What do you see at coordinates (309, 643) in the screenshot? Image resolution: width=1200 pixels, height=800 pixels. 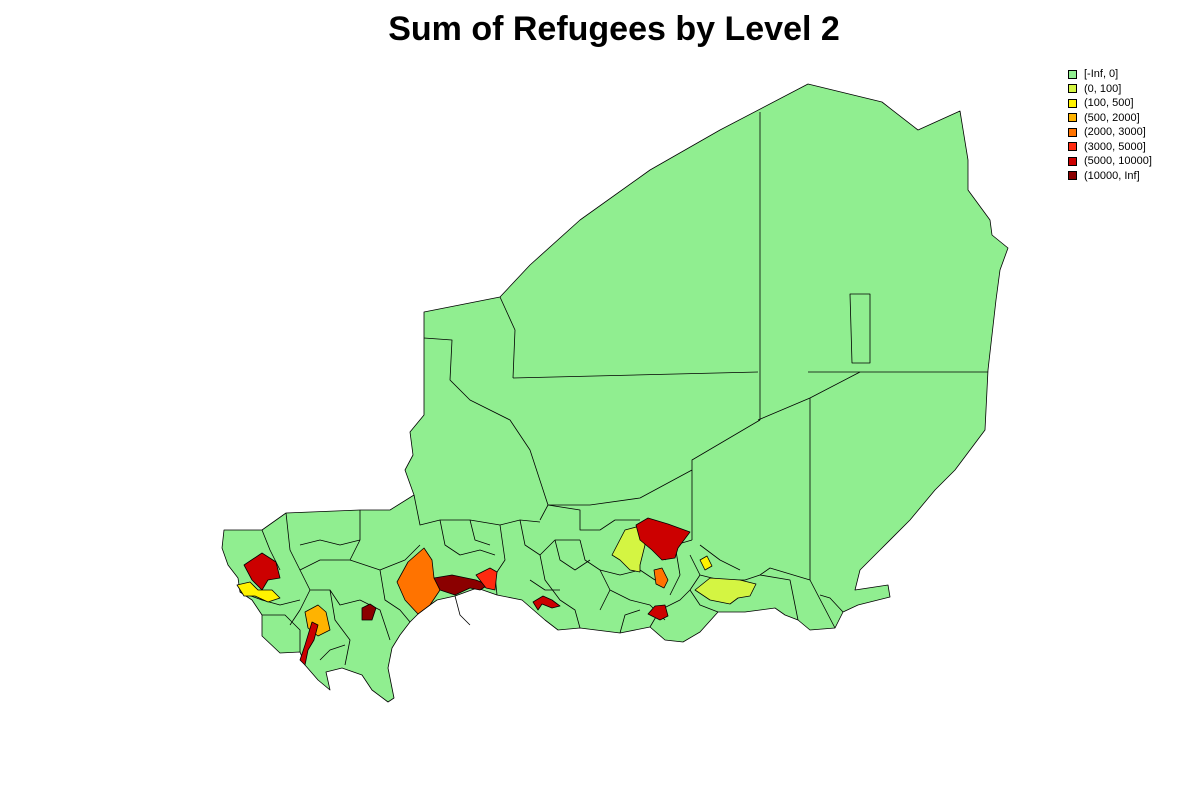 I see `district-5000-10000-b` at bounding box center [309, 643].